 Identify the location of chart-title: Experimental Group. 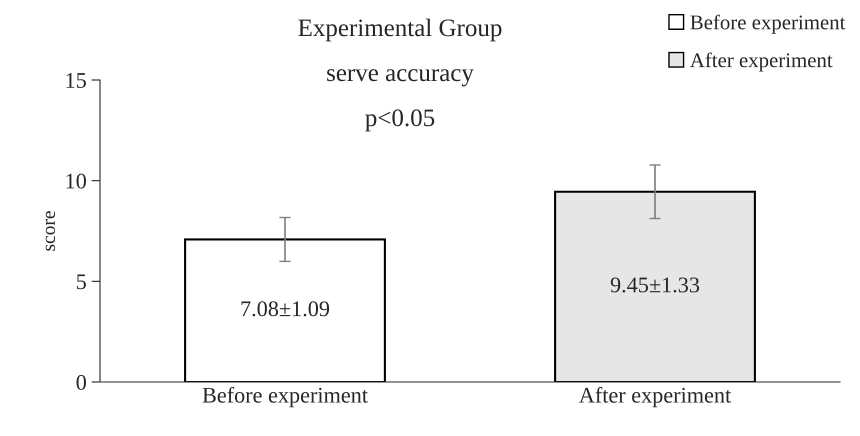
(400, 30).